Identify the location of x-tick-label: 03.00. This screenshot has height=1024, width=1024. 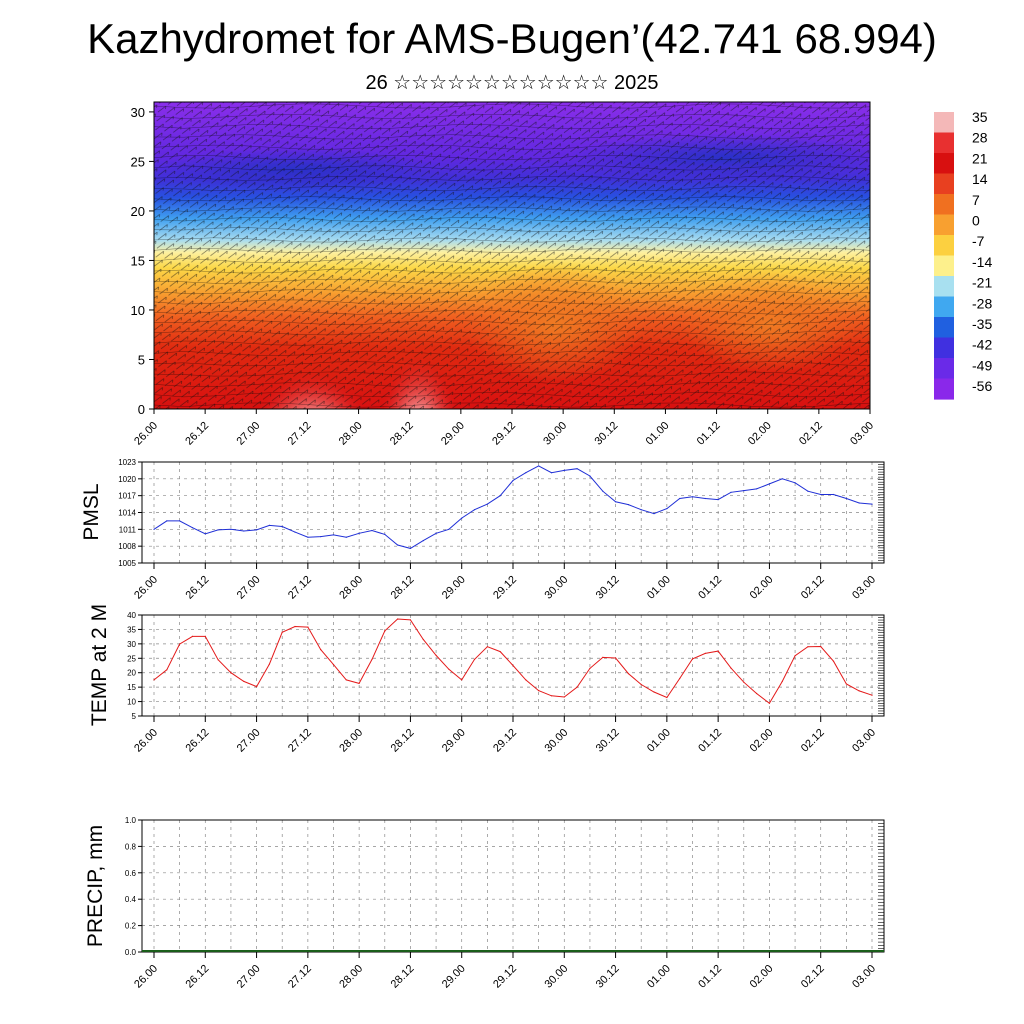
(864, 977).